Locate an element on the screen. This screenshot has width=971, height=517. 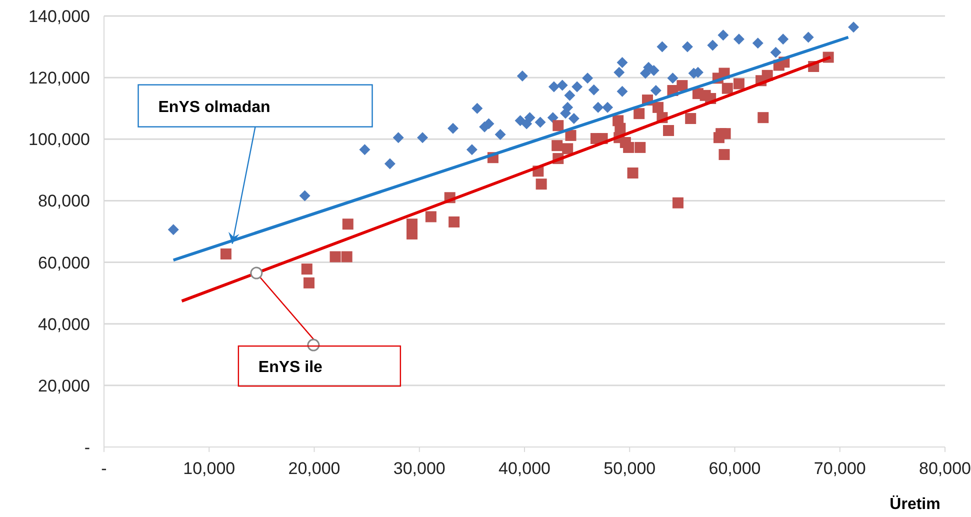
annotation: EnYS ile is located at coordinates (290, 367).